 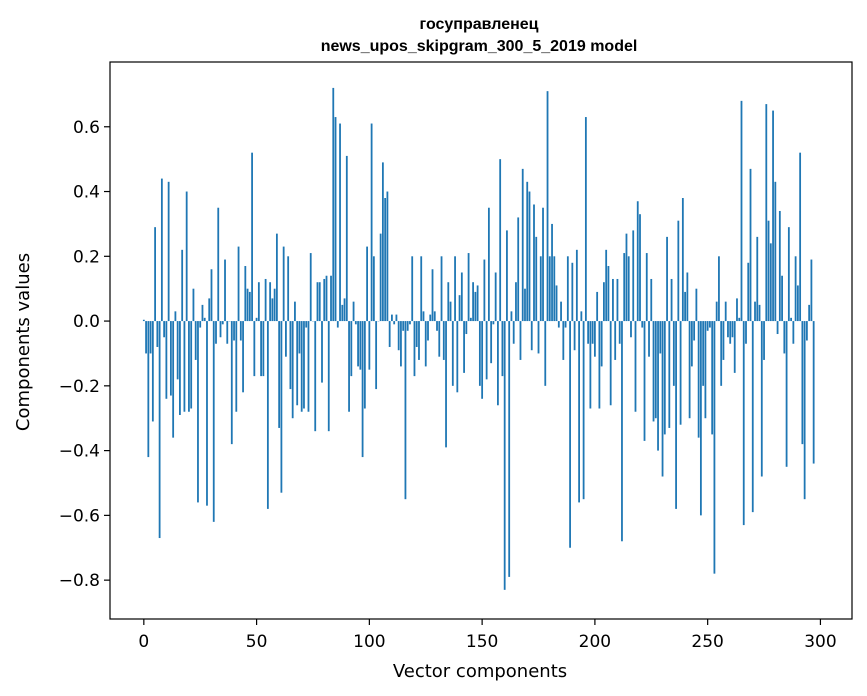 I want to click on y-axis: −0.8 −0.6 −0.4 −0.2 0.0 0.2 0.4 0.6, so click(x=84, y=354).